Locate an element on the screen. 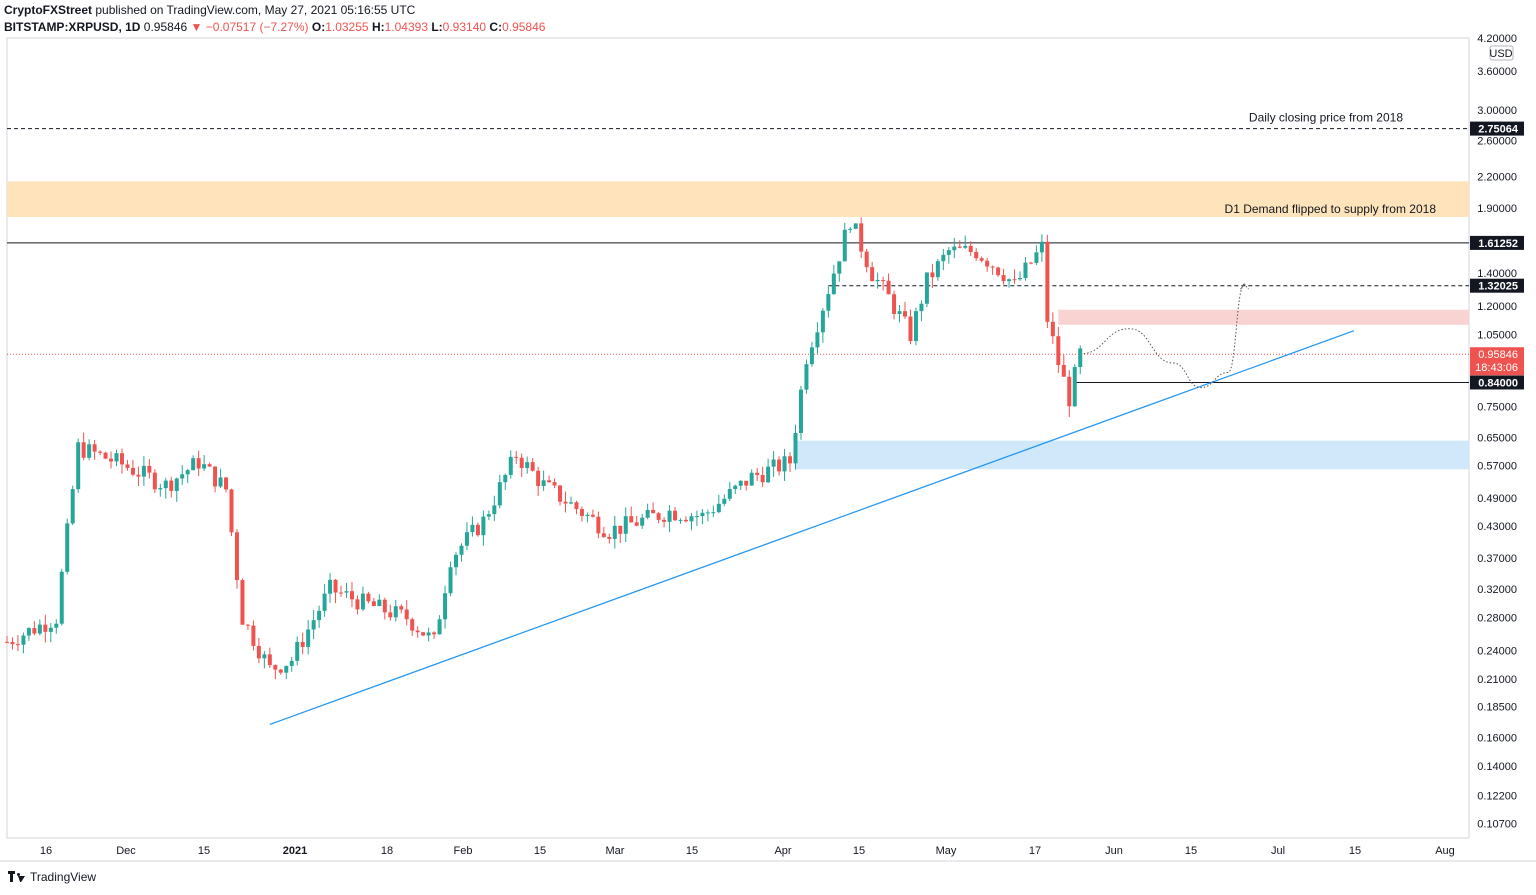 The width and height of the screenshot is (1536, 895). level-price-label: 1.32025 is located at coordinates (1498, 287).